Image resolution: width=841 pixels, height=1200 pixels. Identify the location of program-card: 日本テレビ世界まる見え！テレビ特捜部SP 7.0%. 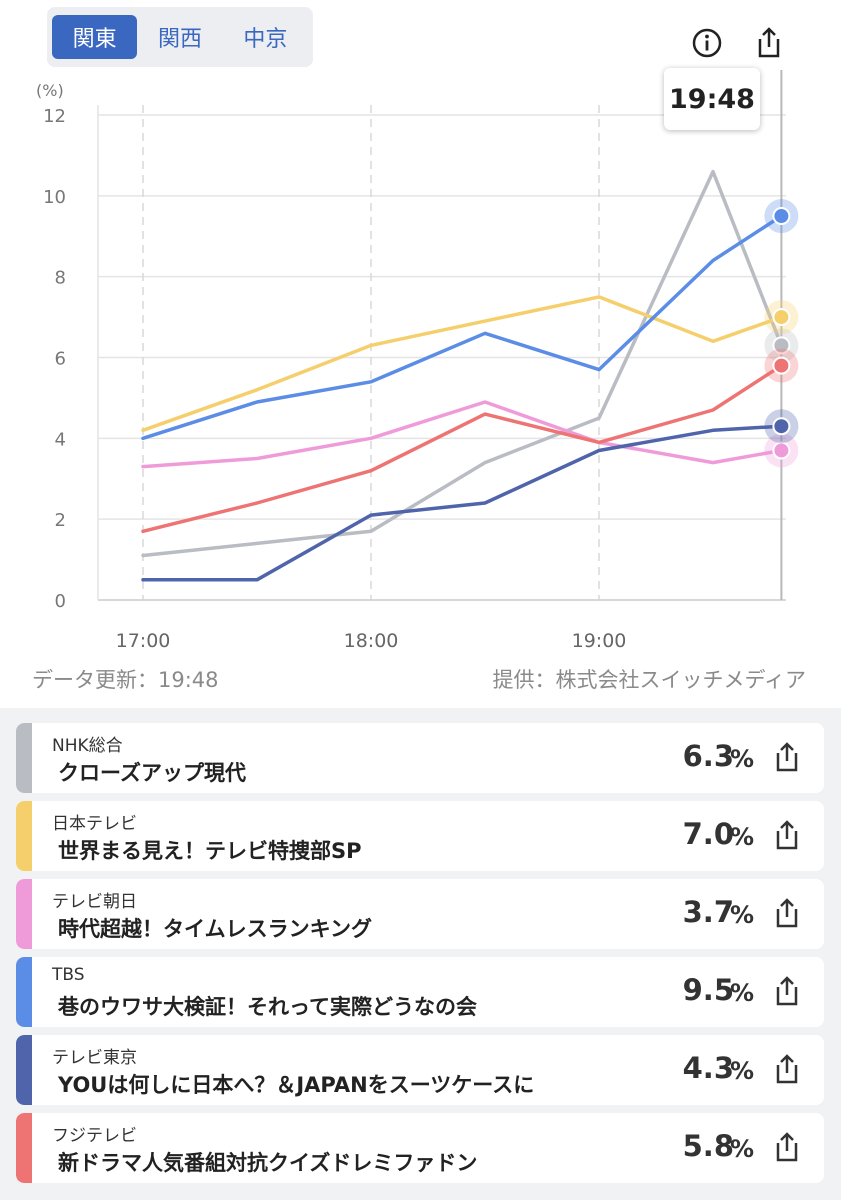
(420, 836).